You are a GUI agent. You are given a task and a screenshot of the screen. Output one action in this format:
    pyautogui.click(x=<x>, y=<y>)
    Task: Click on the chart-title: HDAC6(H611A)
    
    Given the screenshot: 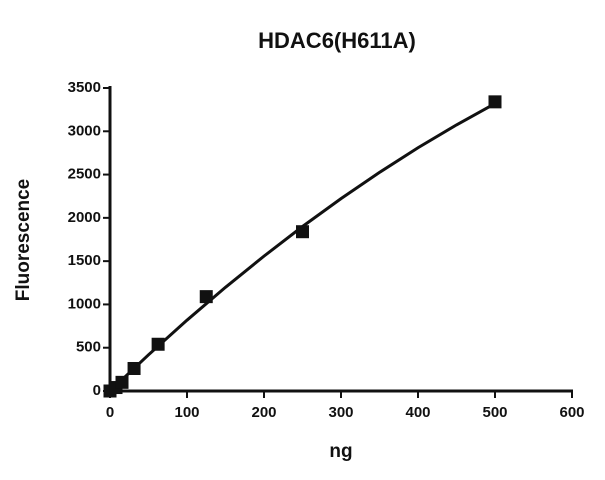 What is the action you would take?
    pyautogui.click(x=337, y=40)
    